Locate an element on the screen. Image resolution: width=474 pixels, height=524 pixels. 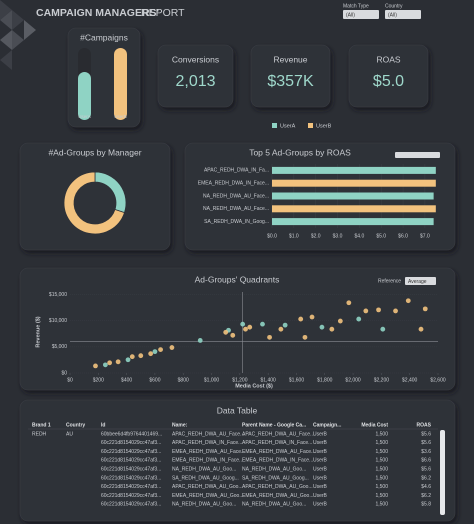
x-tick-label: $800 is located at coordinates (183, 380).